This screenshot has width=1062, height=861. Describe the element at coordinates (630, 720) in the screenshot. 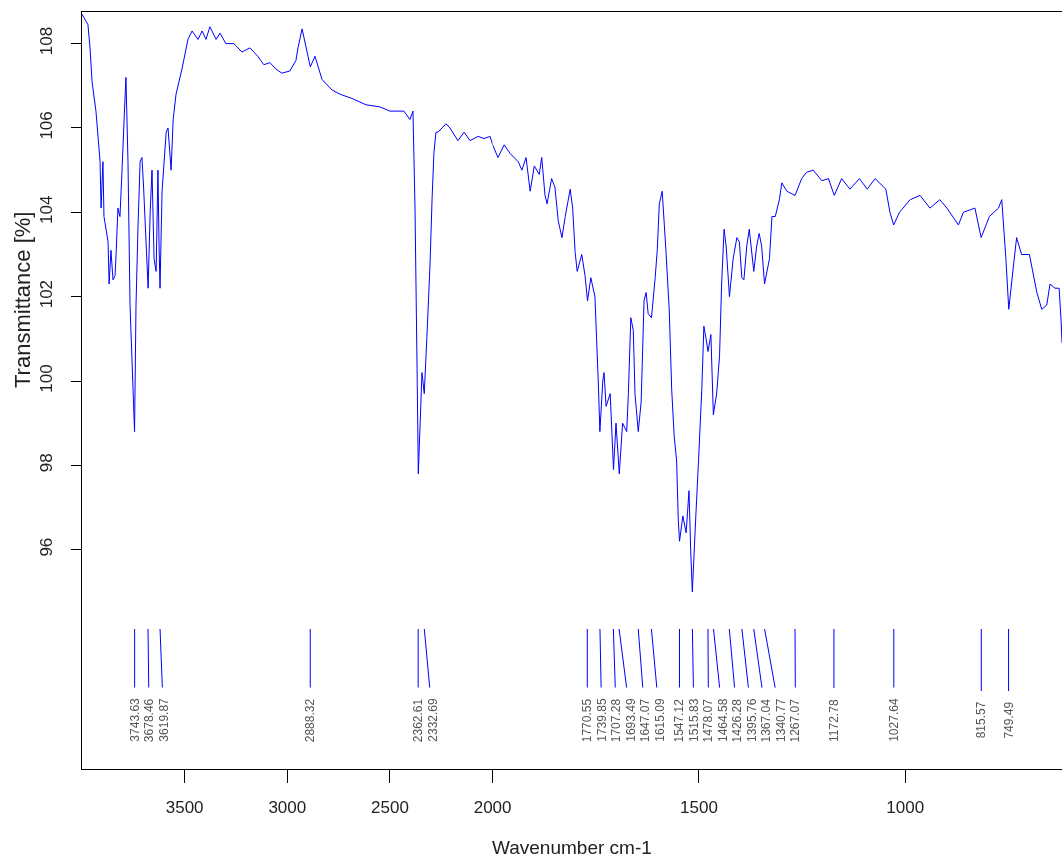

I see `annotation: 1693.49` at that location.